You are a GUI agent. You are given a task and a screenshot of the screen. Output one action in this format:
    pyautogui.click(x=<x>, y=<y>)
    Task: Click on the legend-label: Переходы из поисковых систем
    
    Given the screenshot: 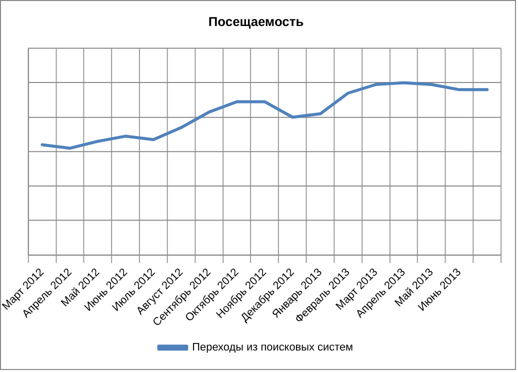 What is the action you would take?
    pyautogui.click(x=273, y=348)
    